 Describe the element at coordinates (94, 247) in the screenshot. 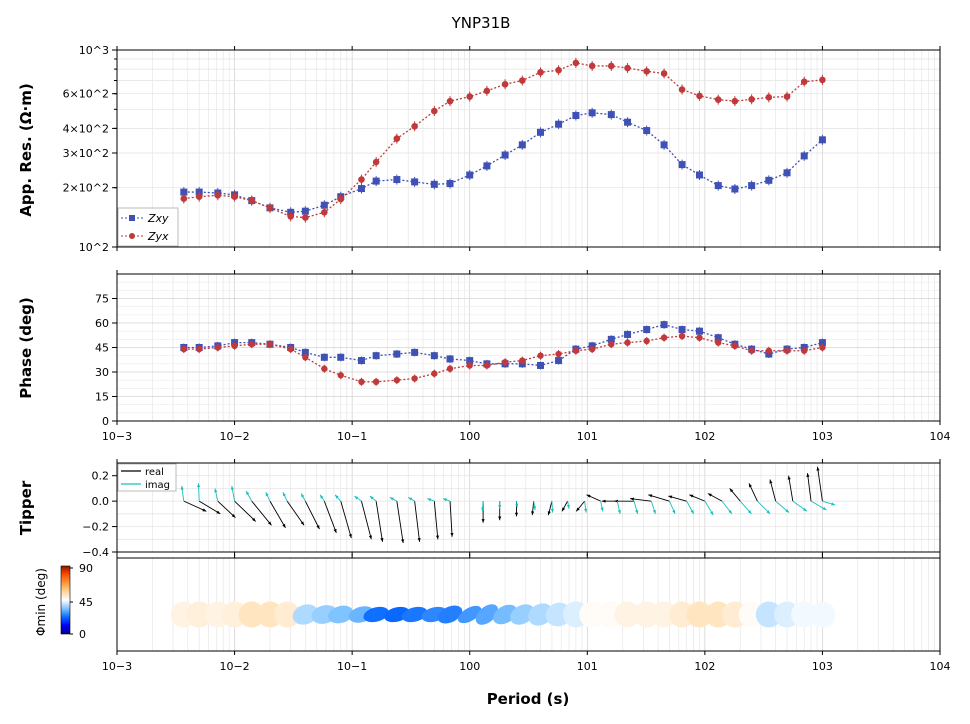

I see `y-tick-label: 10^2` at that location.